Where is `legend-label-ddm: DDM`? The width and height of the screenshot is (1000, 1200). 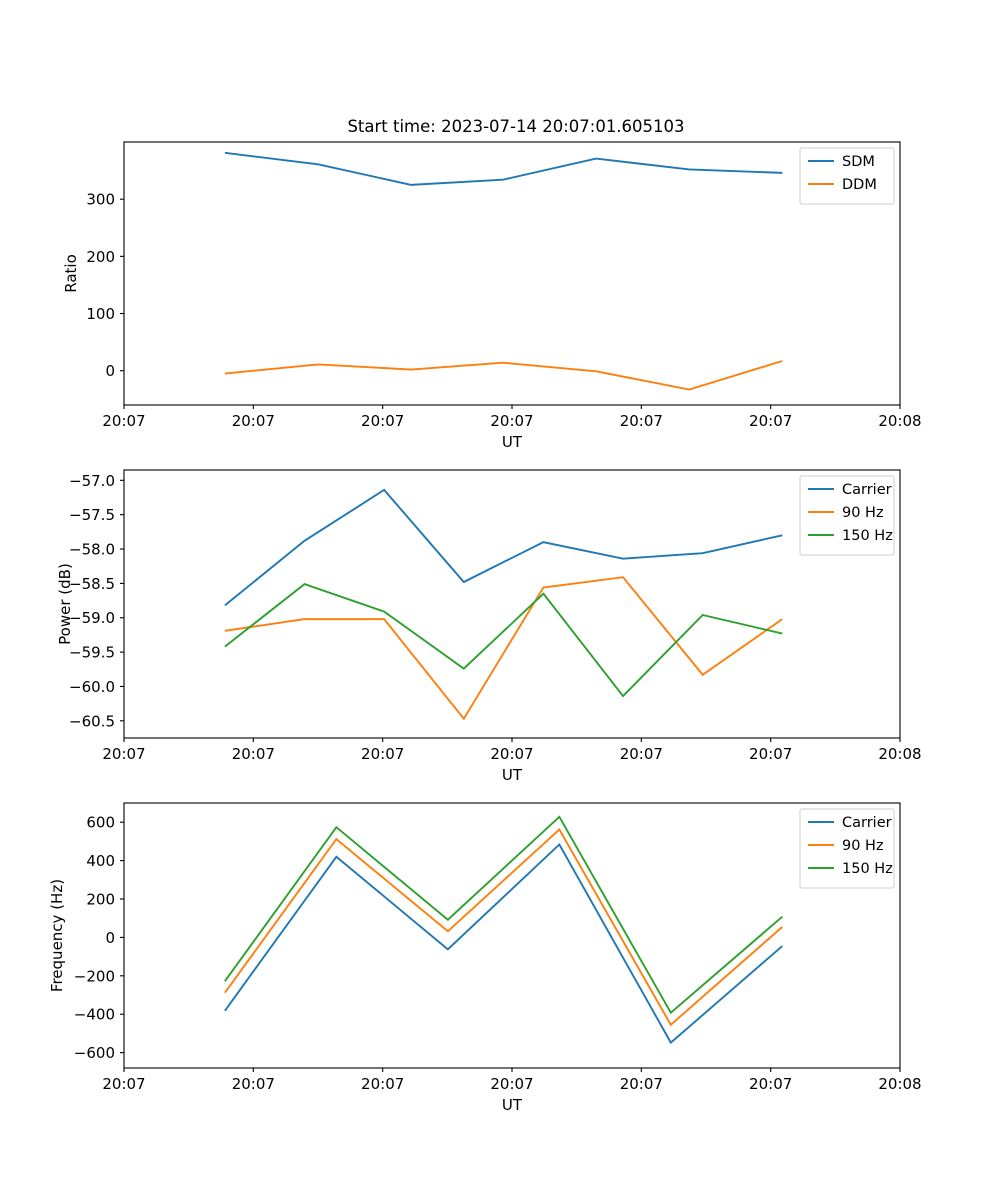
legend-label-ddm: DDM is located at coordinates (859, 185).